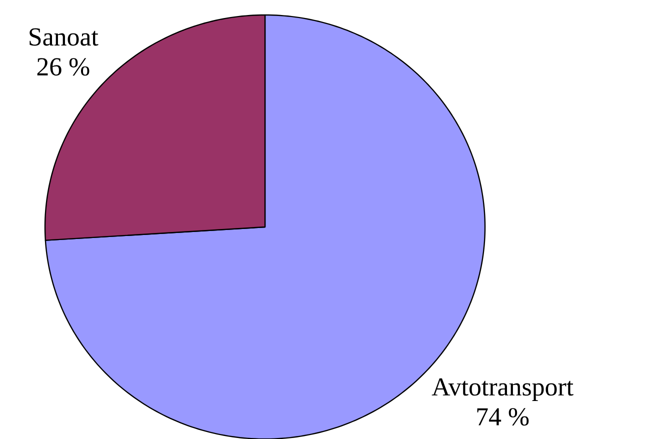 The height and width of the screenshot is (439, 651). What do you see at coordinates (64, 37) in the screenshot?
I see `slice-label: Sanoat` at bounding box center [64, 37].